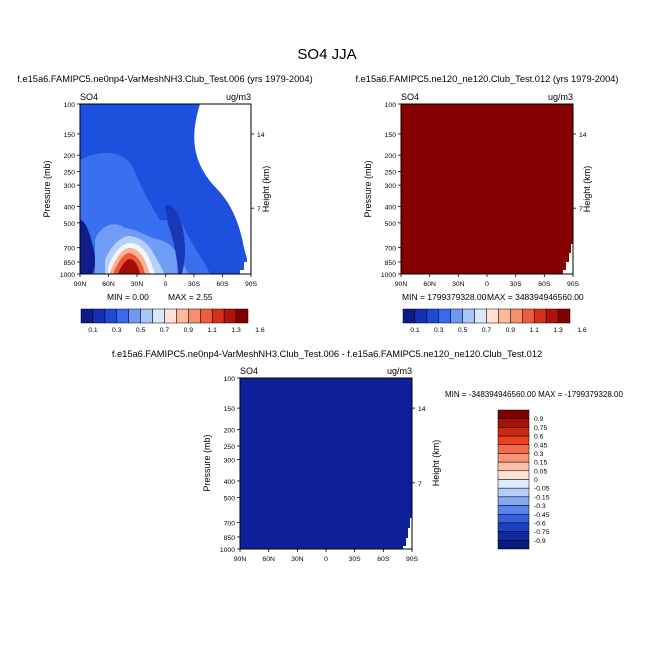  I want to click on panel-b-field, so click(487, 189).